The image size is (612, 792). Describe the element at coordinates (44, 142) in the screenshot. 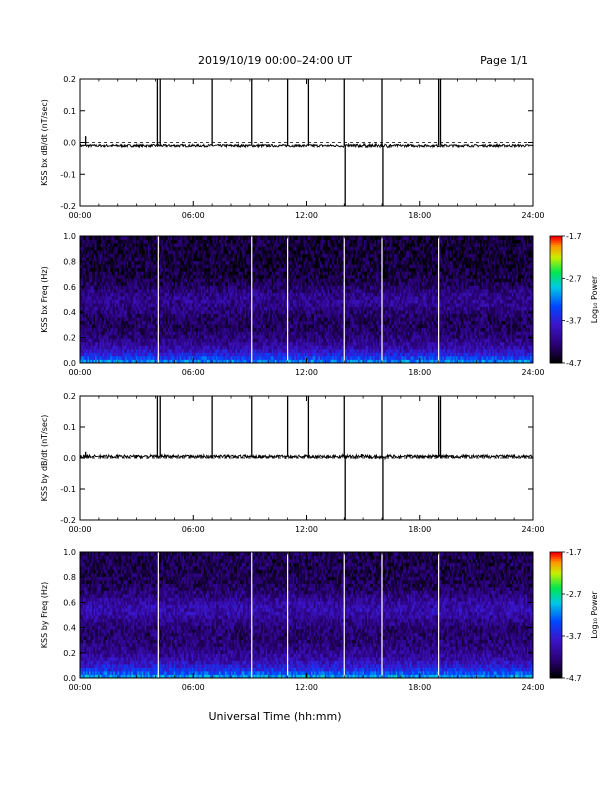

I see `y-axis-label: KSS bx dB/dt (nT/sec)` at that location.